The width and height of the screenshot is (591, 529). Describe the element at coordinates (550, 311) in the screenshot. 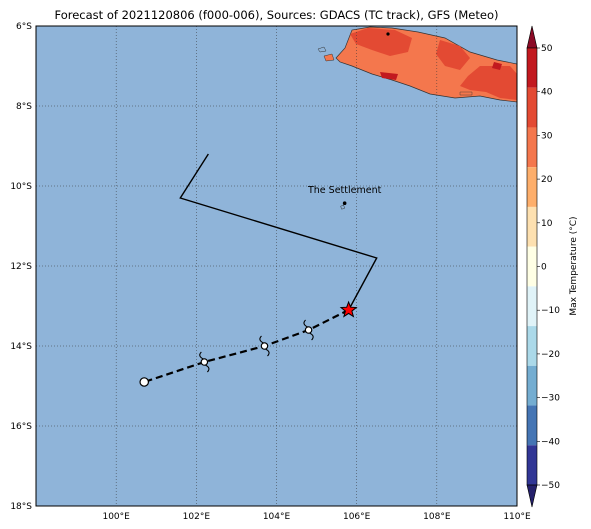

I see `colorbar-tick-label: −10` at that location.